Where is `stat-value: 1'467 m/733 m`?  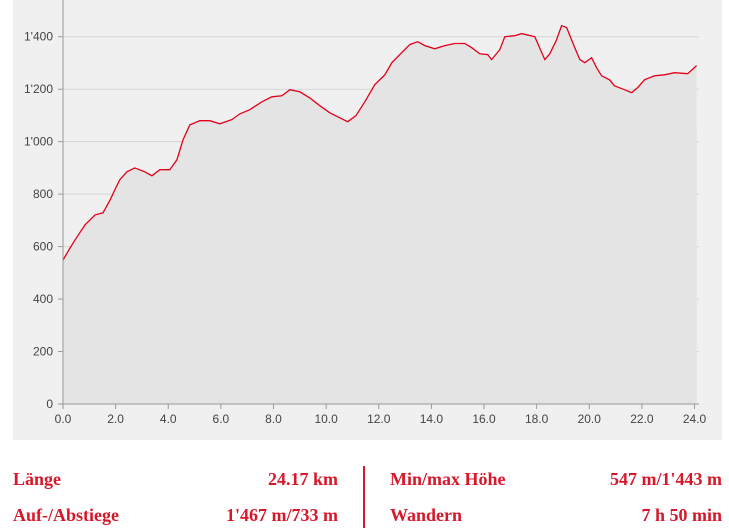
stat-value: 1'467 m/733 m is located at coordinates (282, 515).